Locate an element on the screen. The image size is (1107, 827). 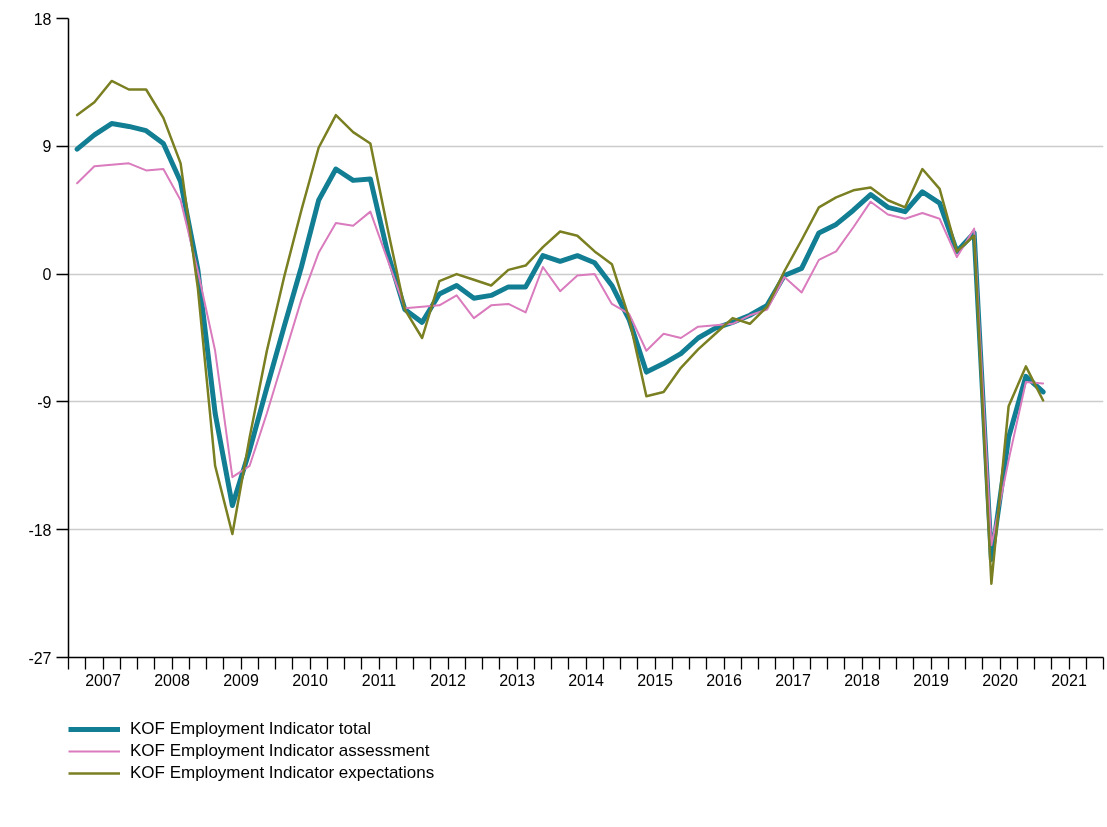
x-tick-label: 2007 is located at coordinates (103, 680).